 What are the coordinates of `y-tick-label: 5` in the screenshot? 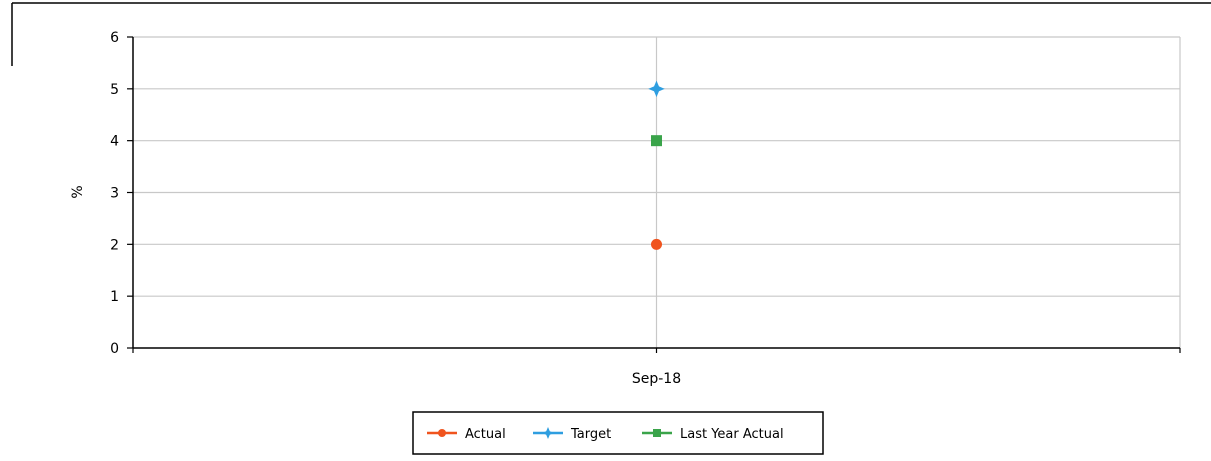 It's located at (114, 90).